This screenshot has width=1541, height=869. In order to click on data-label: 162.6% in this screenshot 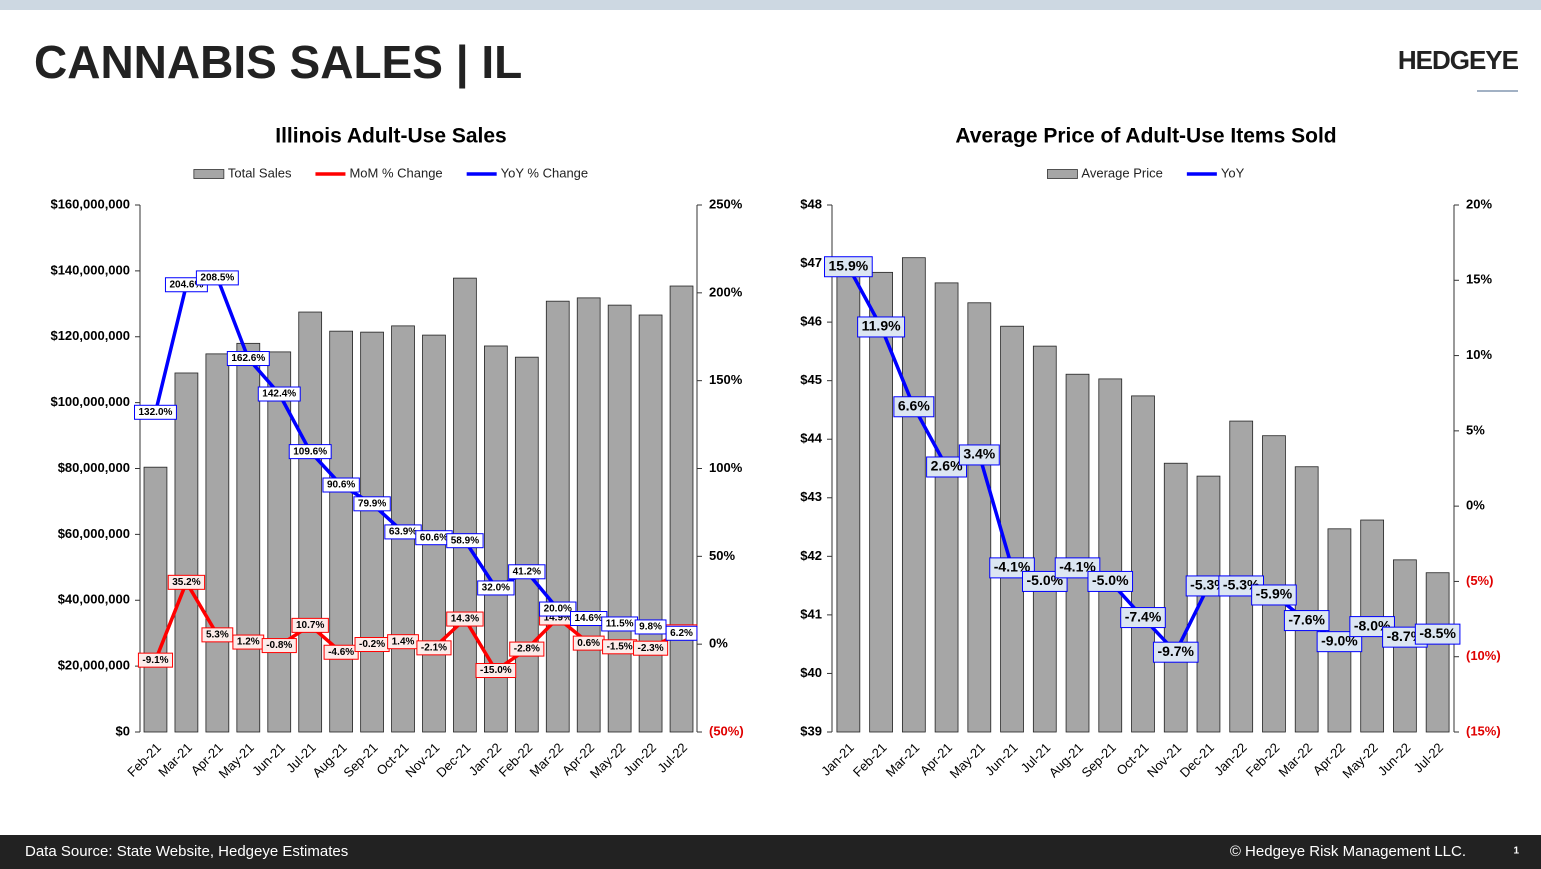, I will do `click(248, 359)`.